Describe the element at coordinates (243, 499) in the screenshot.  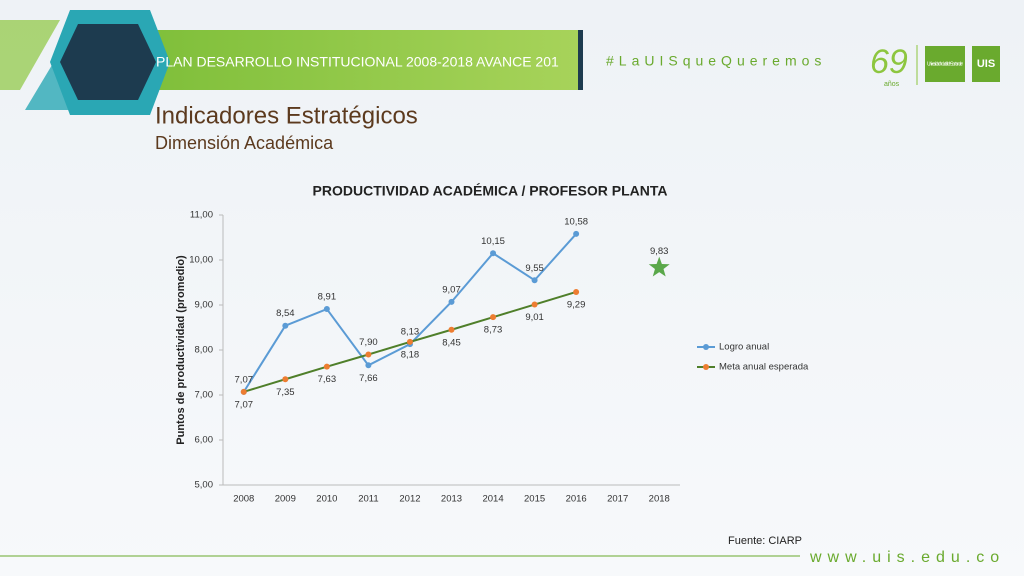
I see `x-tick-label: 2008` at that location.